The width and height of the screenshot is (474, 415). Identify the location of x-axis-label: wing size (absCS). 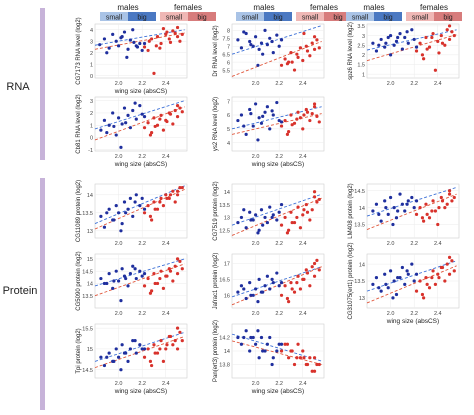
(277, 164).